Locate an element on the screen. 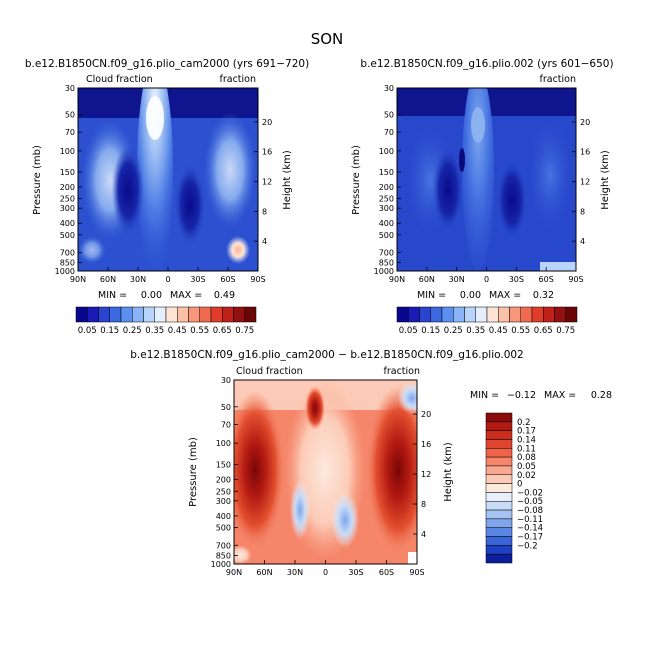 This screenshot has height=658, width=654. colorbar-2-label: 0.05 is located at coordinates (408, 331).